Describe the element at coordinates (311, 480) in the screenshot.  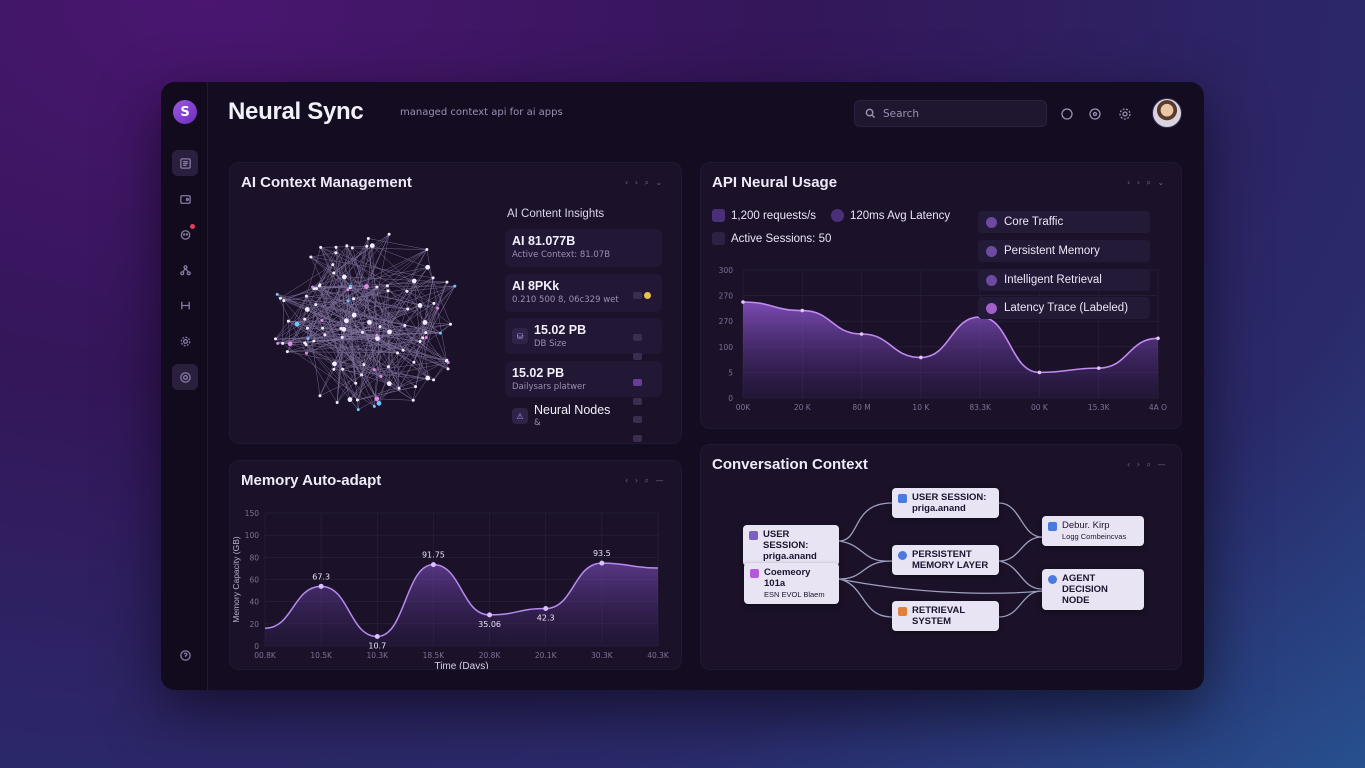
I see `memory-panel-title: Memory Auto-adapt` at that location.